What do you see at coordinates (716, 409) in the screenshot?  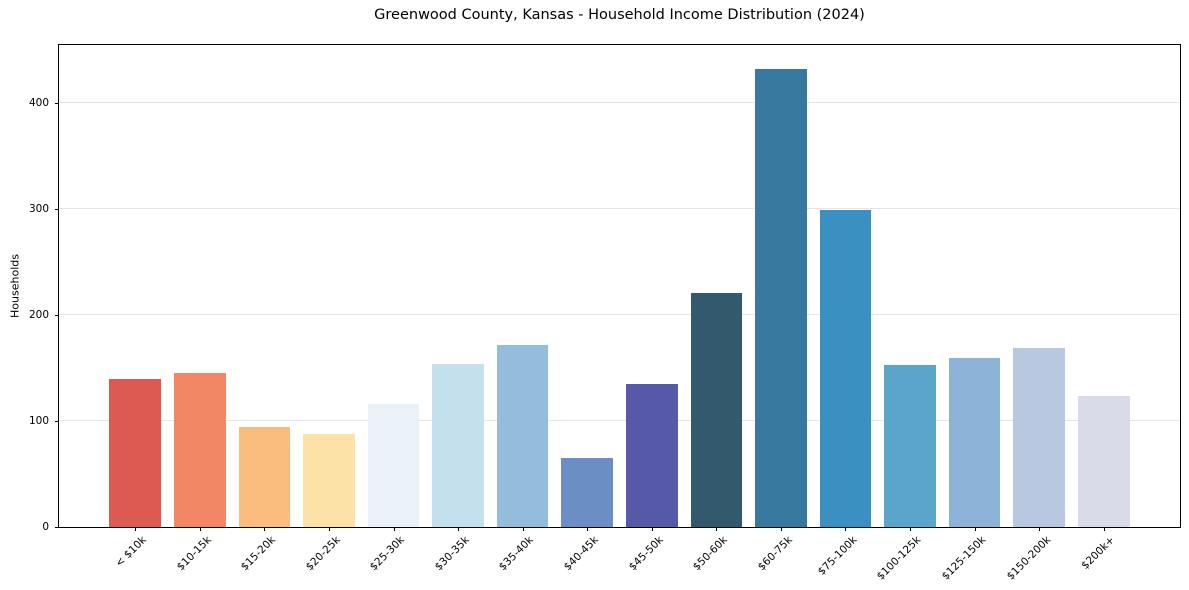 I see `bar-$50-60k` at bounding box center [716, 409].